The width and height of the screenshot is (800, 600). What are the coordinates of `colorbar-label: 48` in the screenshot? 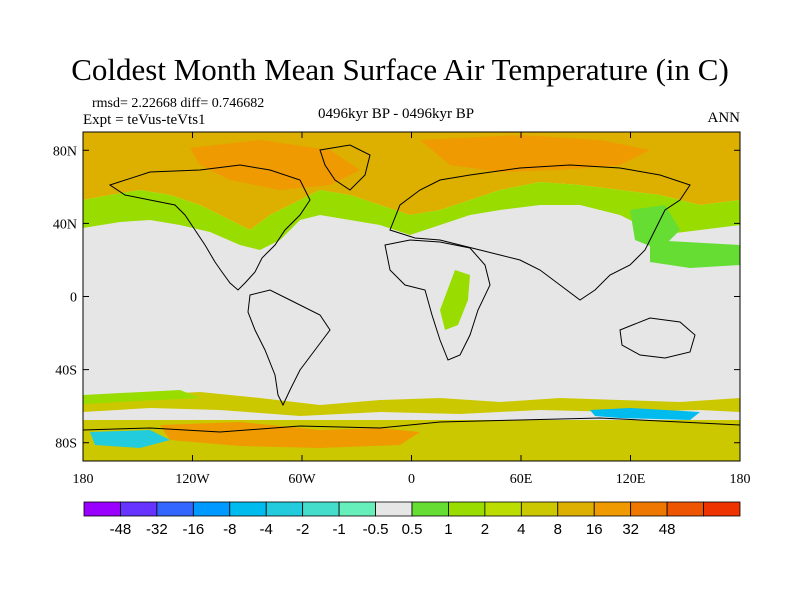 It's located at (667, 529).